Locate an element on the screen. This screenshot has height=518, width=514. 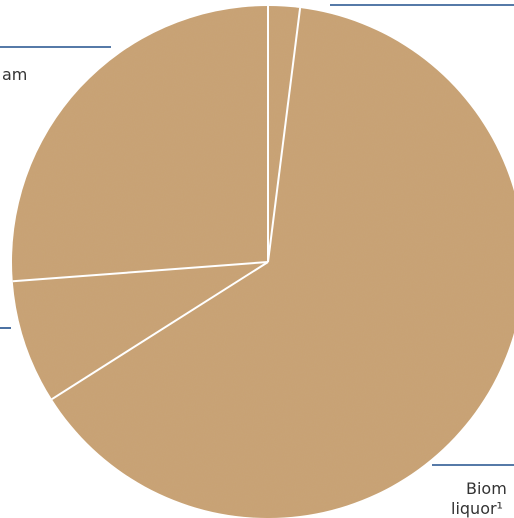
slice-label-biomass: Biom is located at coordinates (486, 488).